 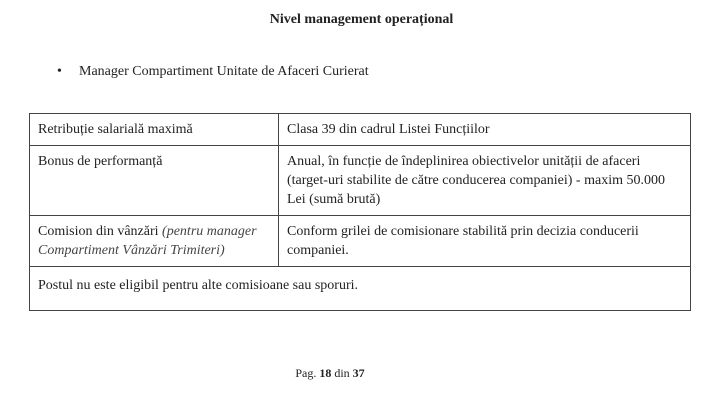 I want to click on footer-sep: din, so click(x=342, y=373).